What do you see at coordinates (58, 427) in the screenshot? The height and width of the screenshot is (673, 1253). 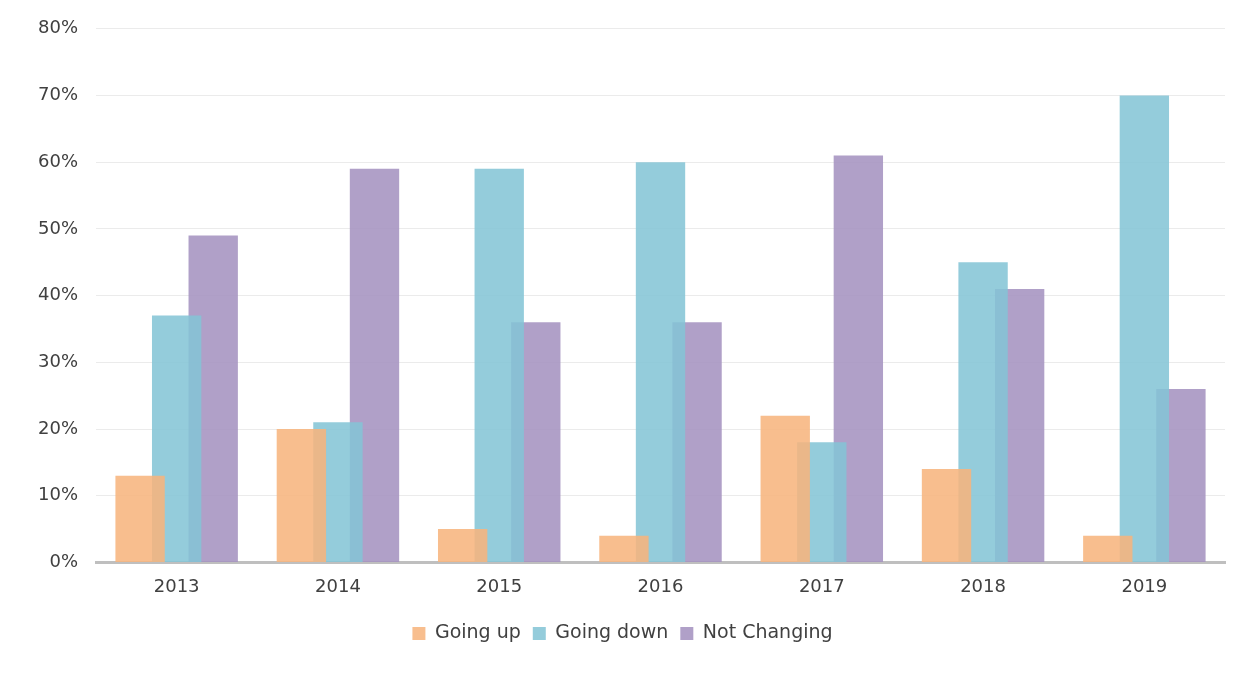 I see `y-tick-label: 20%` at bounding box center [58, 427].